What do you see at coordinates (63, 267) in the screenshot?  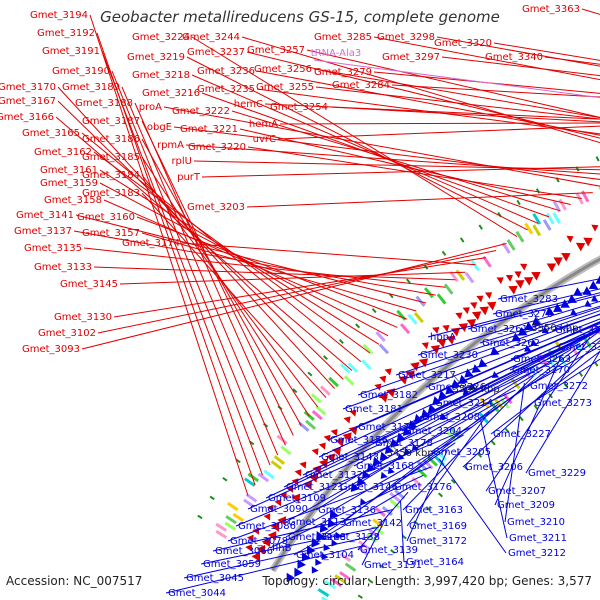 I see `gene-label: Gmet_3133` at bounding box center [63, 267].